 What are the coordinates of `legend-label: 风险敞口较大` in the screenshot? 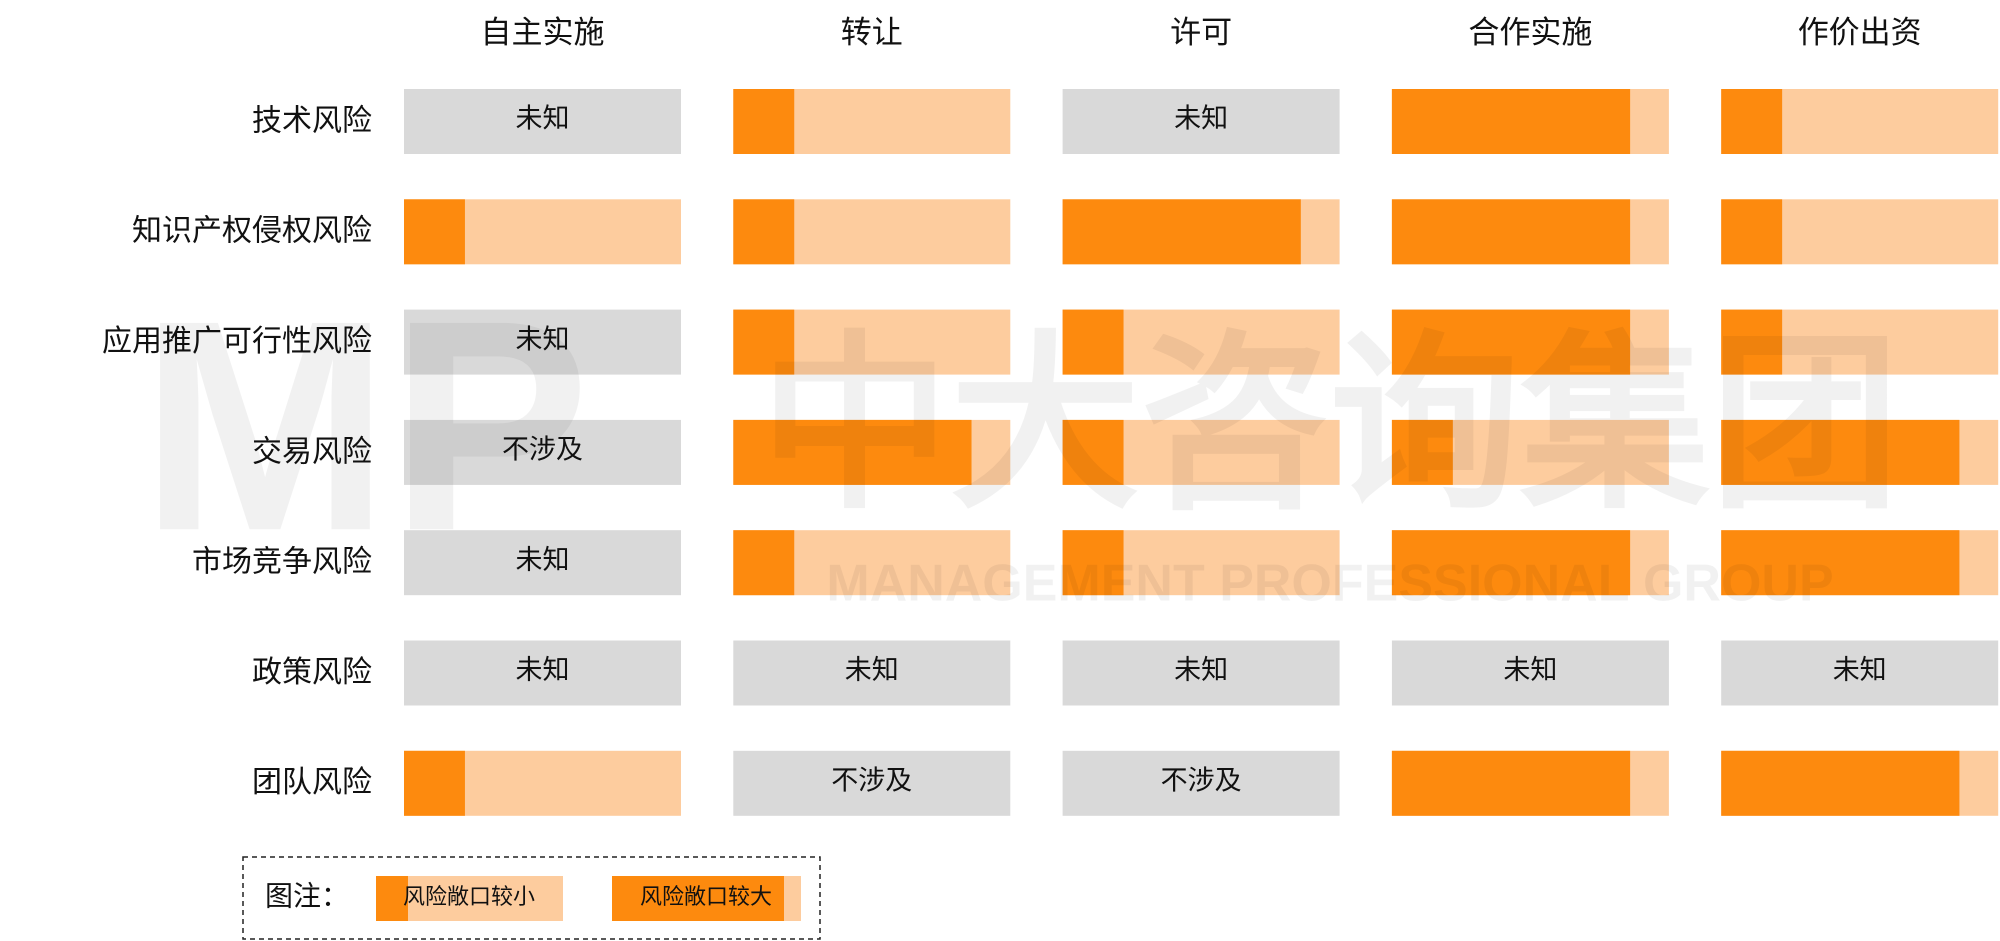 It's located at (706, 896).